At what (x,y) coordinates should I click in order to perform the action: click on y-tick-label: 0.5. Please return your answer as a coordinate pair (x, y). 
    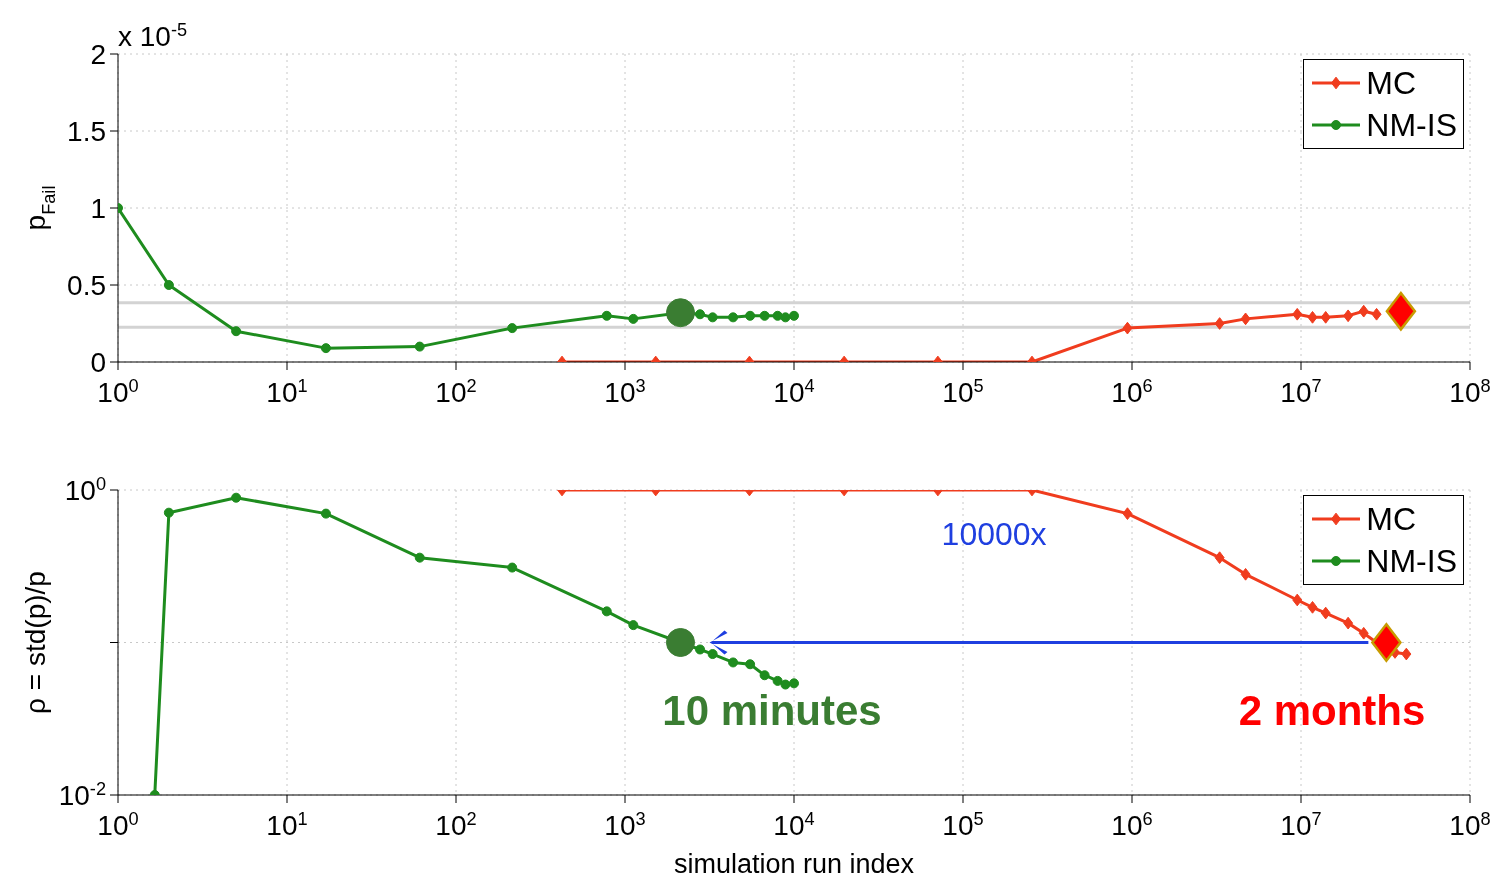
    Looking at the image, I should click on (86, 285).